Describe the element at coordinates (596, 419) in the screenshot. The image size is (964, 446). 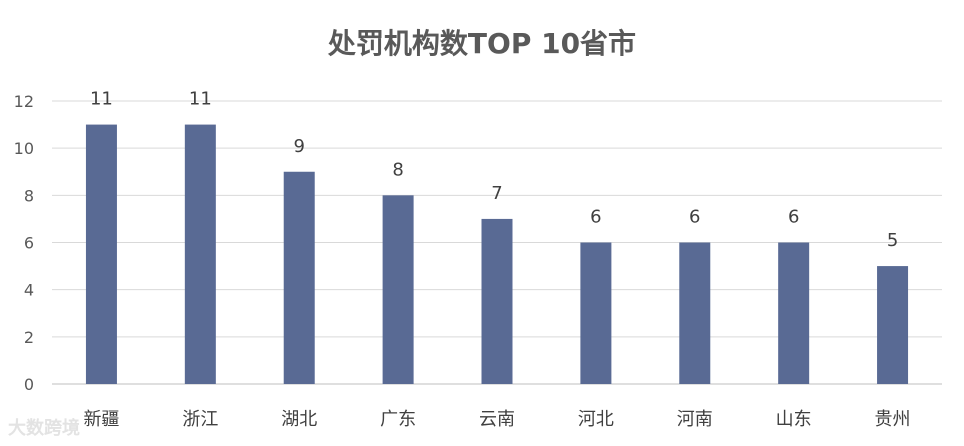
I see `x-tick-label: 河北` at that location.